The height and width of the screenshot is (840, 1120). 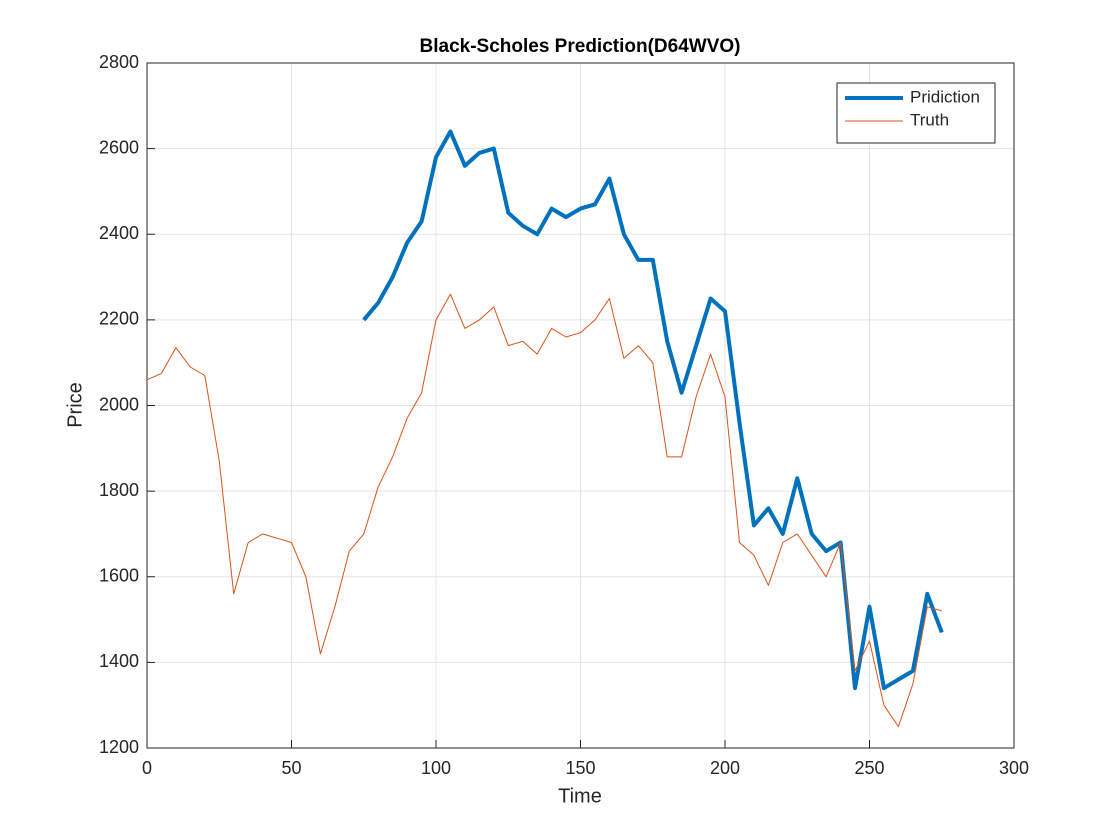 What do you see at coordinates (119, 490) in the screenshot?
I see `y-tick-label: 1800` at bounding box center [119, 490].